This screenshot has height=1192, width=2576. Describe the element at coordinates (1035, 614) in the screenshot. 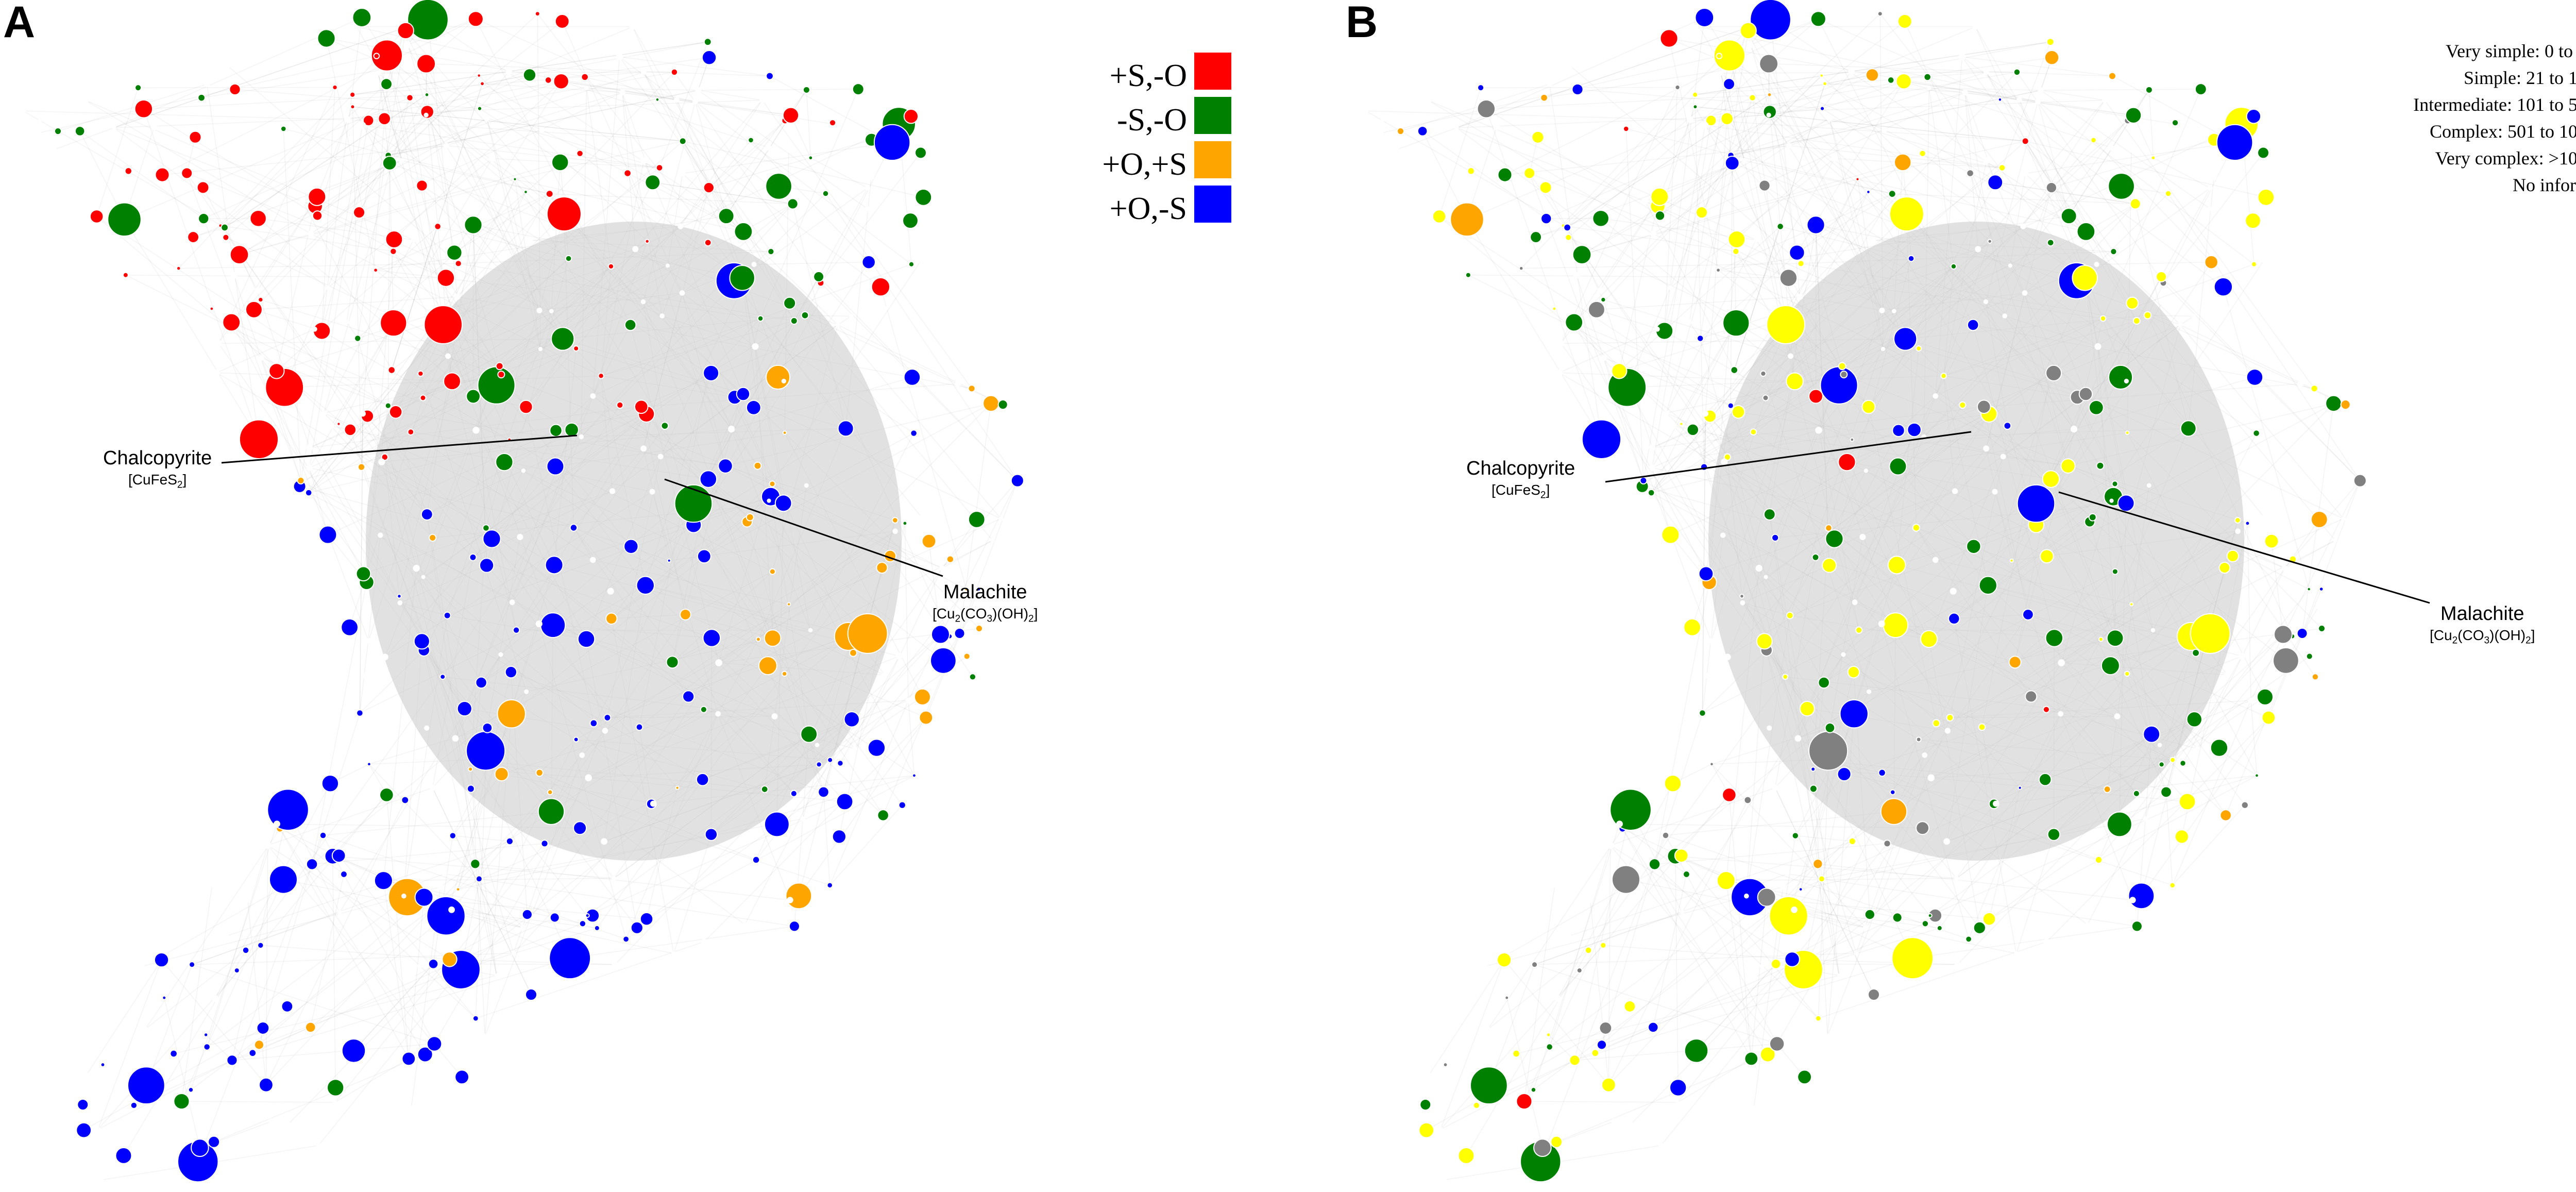

I see `formula-part: ]` at that location.